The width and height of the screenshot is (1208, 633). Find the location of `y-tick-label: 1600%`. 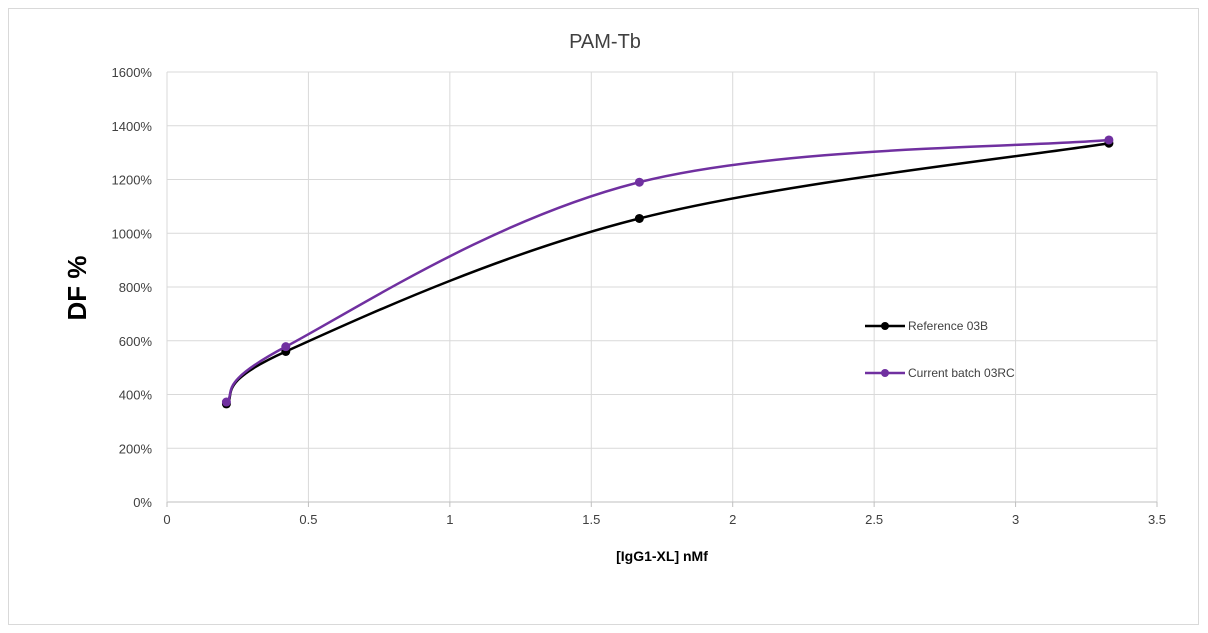

y-tick-label: 1600% is located at coordinates (132, 72).